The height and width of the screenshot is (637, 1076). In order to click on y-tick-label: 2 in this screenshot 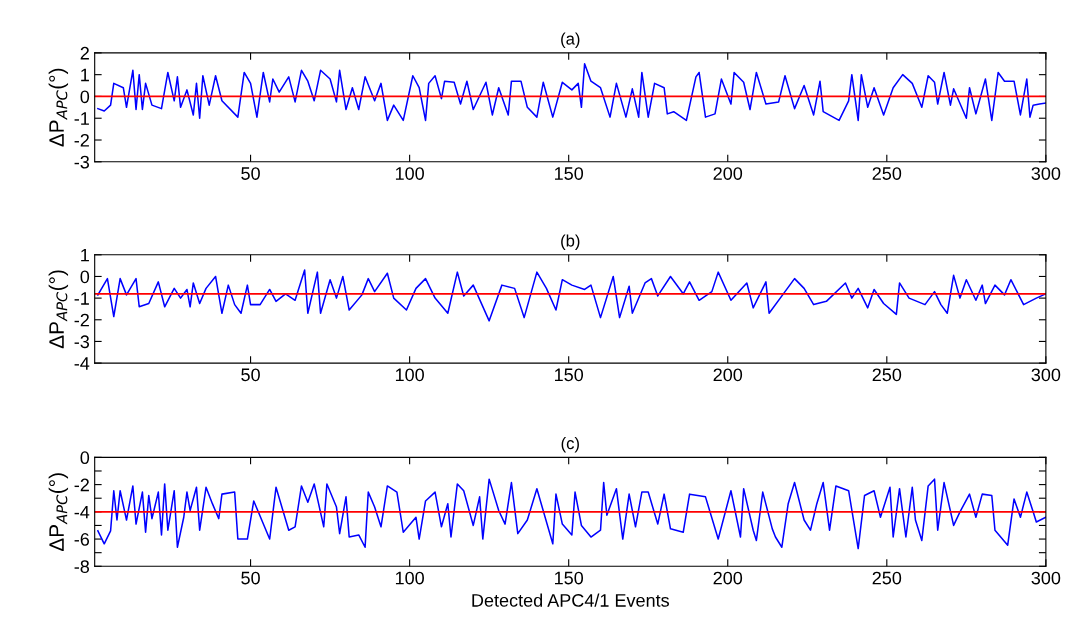, I will do `click(84, 53)`.